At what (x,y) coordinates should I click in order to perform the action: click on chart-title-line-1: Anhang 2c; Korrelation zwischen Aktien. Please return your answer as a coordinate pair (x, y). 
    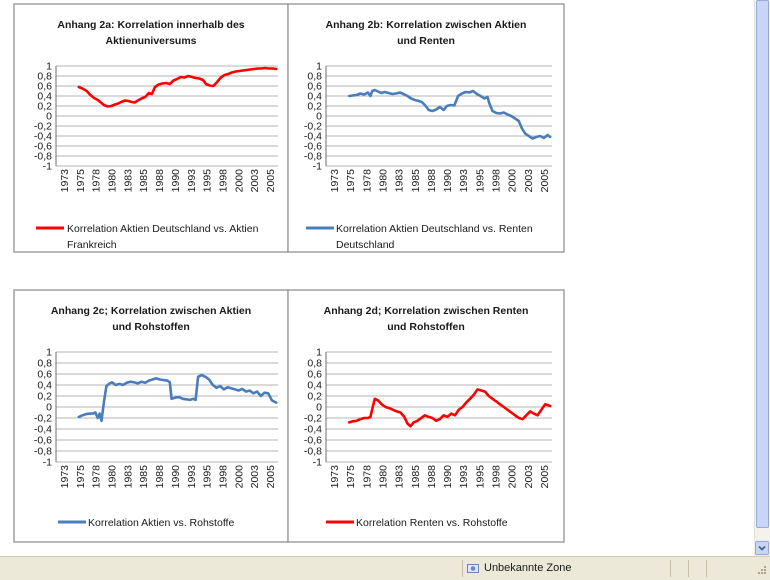
    Looking at the image, I should click on (151, 311).